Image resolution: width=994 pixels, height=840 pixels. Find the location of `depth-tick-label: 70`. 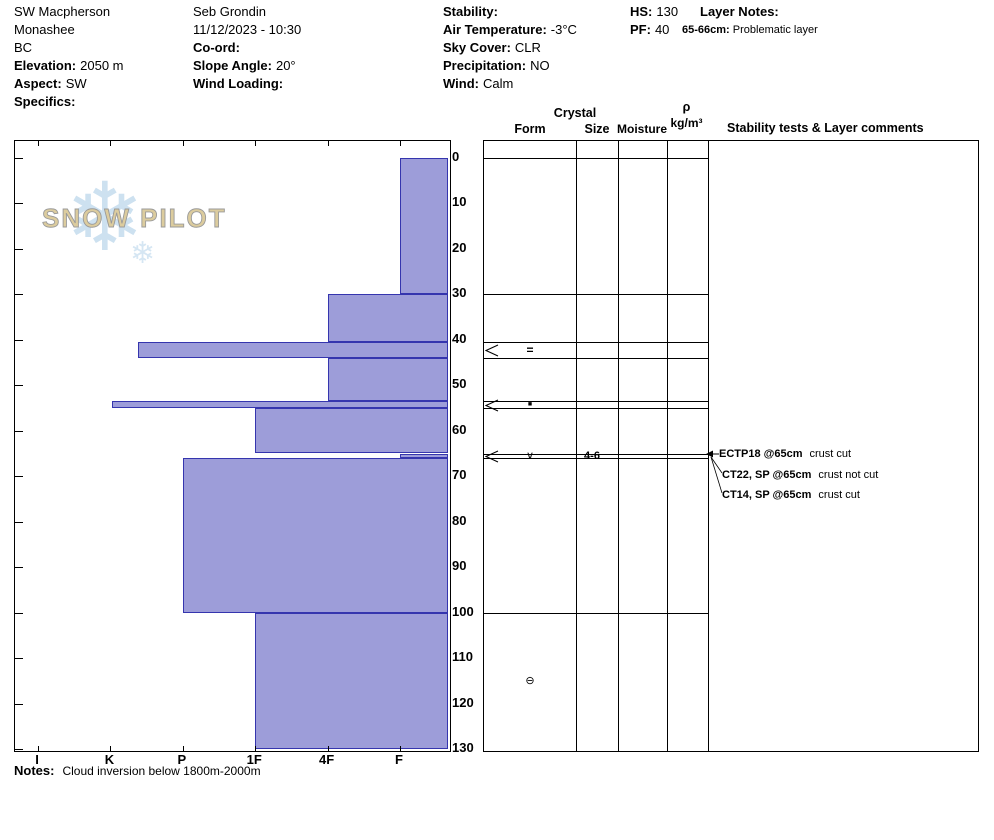

depth-tick-label: 70 is located at coordinates (459, 475).